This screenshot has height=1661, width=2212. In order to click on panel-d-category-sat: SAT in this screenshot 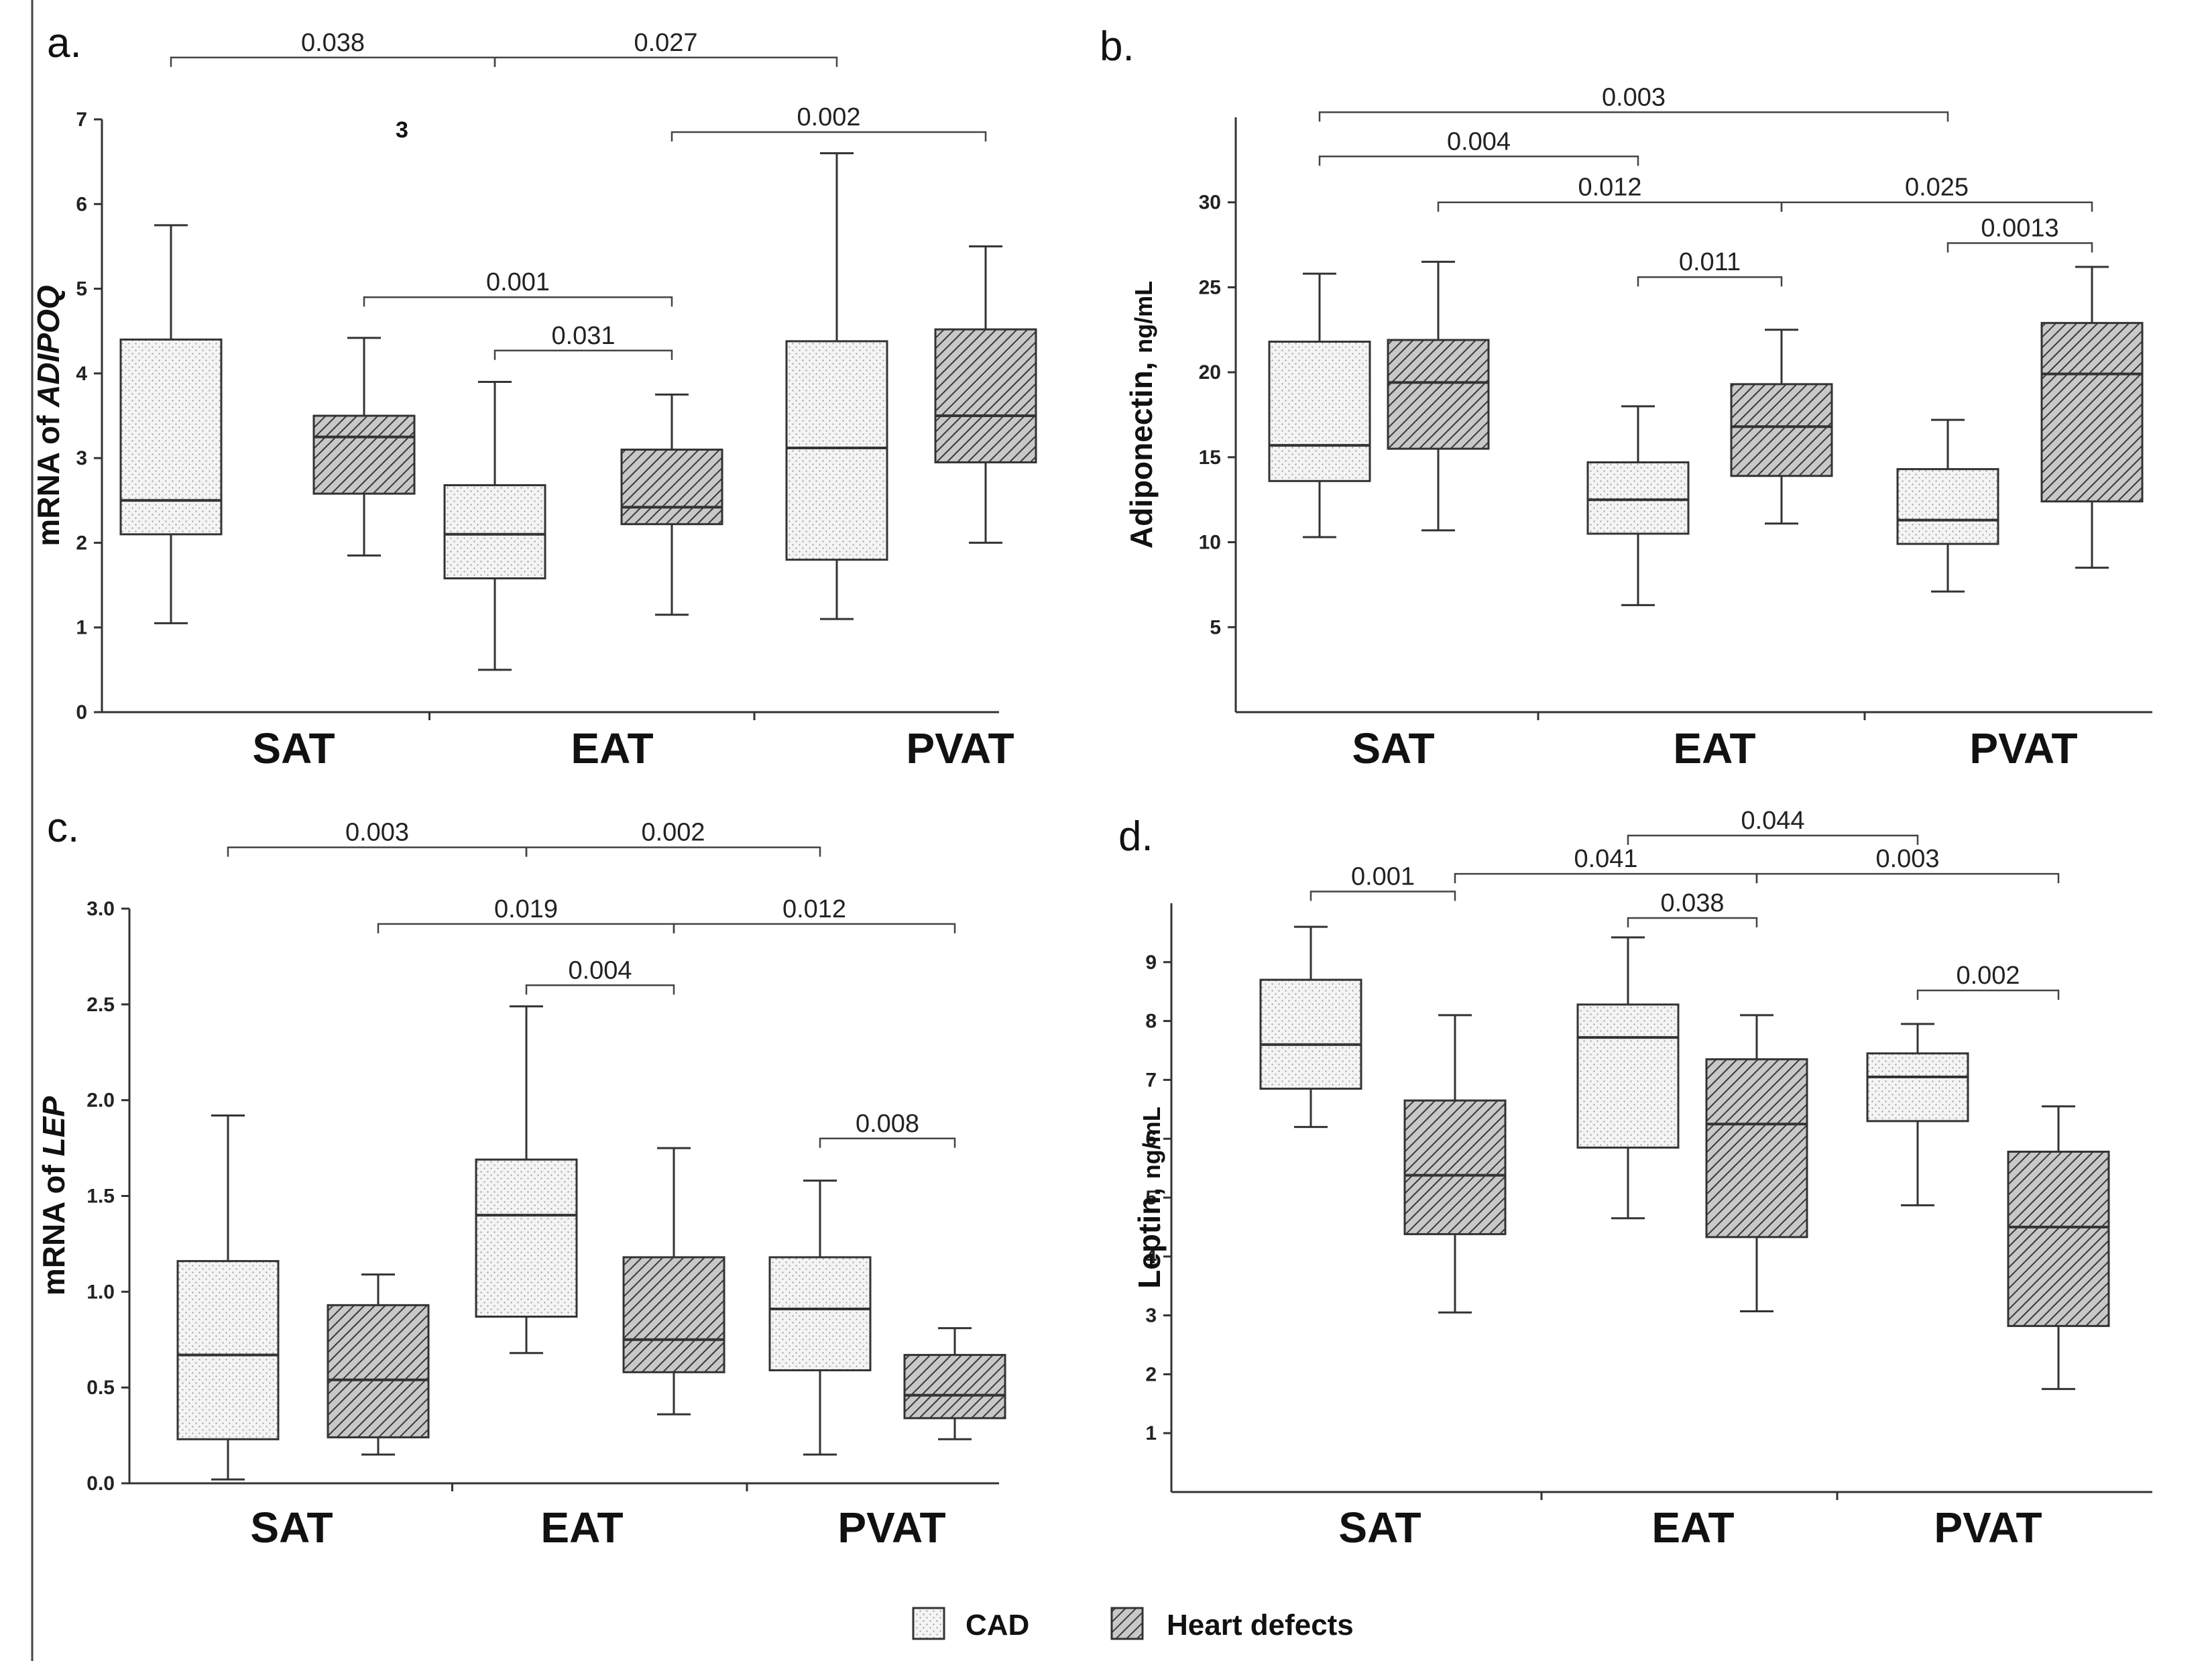, I will do `click(1379, 1527)`.